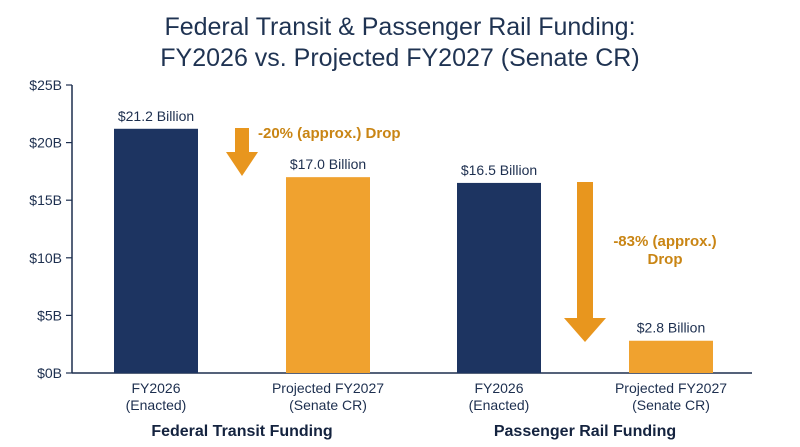  I want to click on annotation-text: -83% (approx.), so click(664, 241).